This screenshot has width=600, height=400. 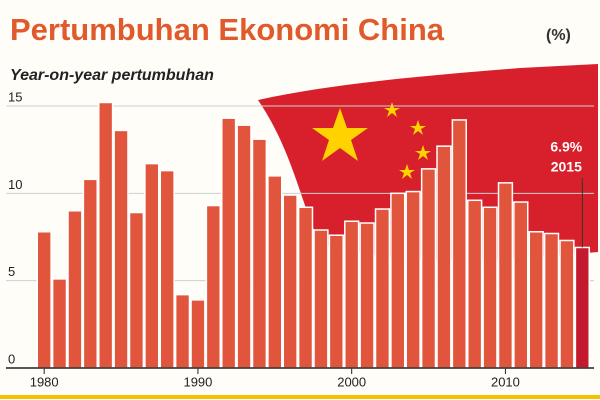 I want to click on y-tick-label: 5, so click(x=11, y=271).